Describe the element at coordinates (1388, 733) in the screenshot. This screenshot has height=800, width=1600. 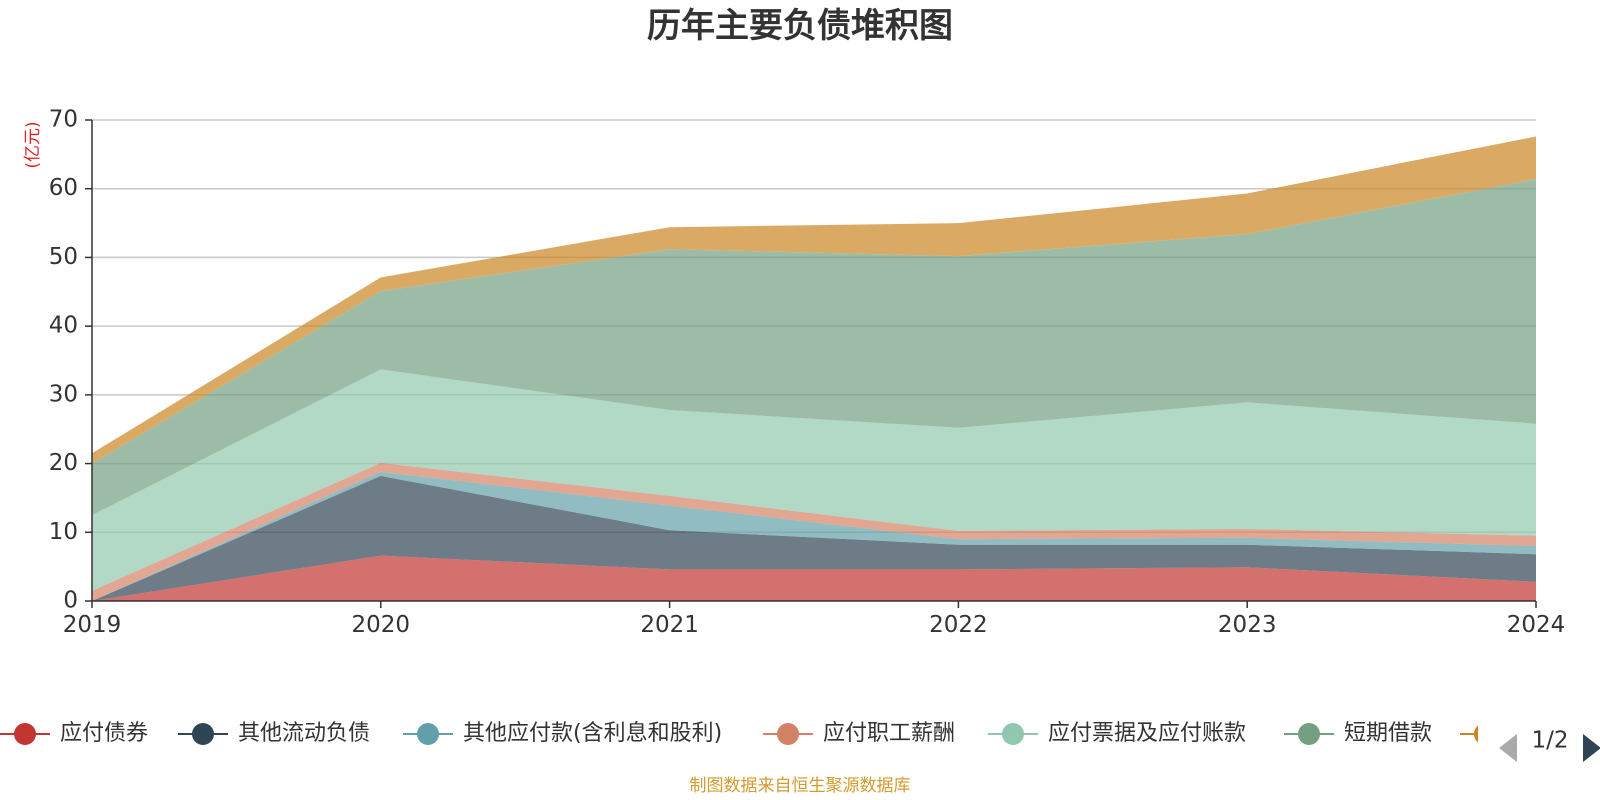
I see `legend-label: 短期借款` at that location.